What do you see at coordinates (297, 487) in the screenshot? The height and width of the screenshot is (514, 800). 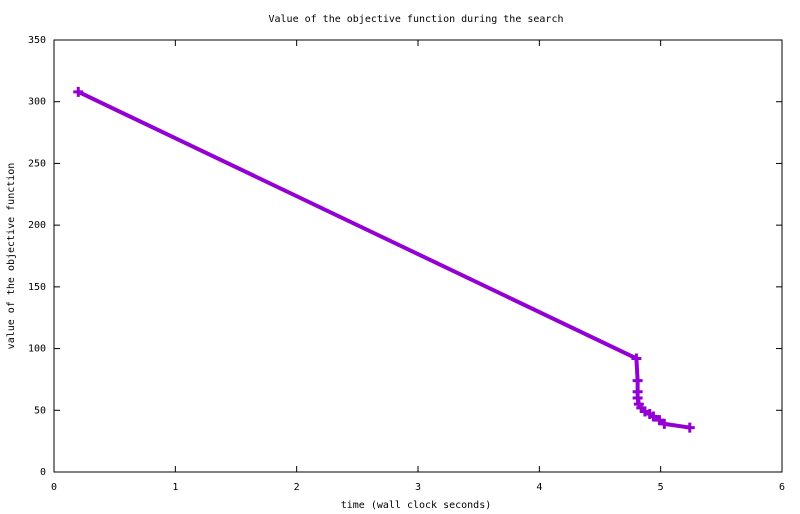 I see `x-tick-label: 2` at bounding box center [297, 487].